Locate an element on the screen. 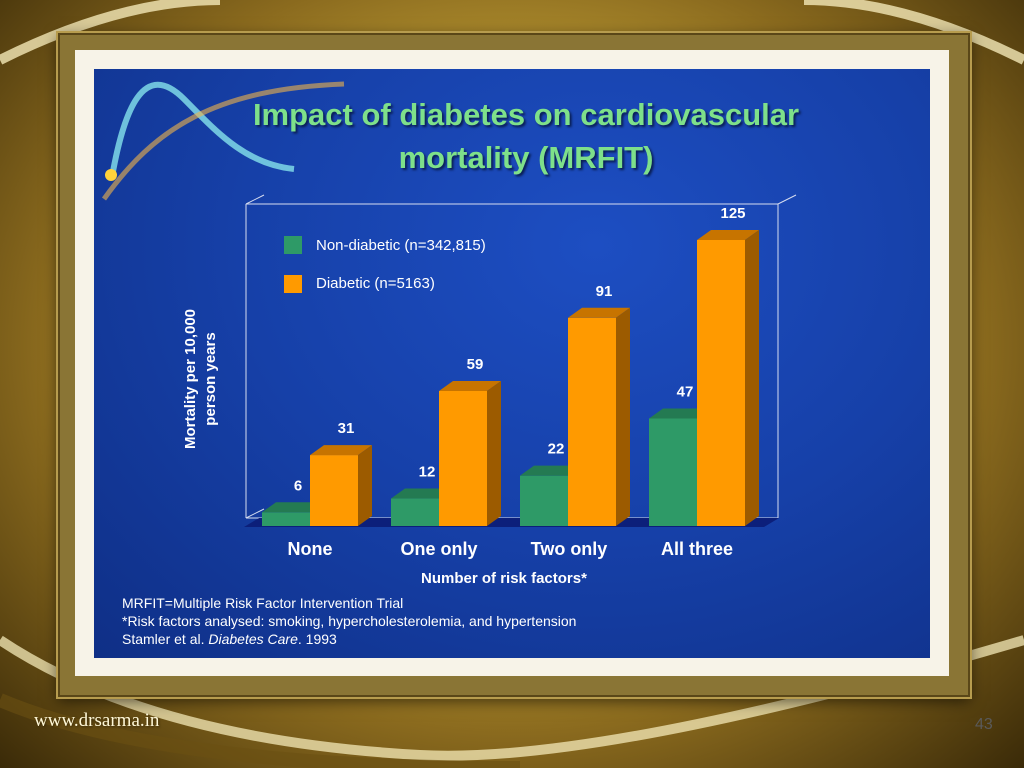 The height and width of the screenshot is (768, 1024). category-label-one-only: One only is located at coordinates (438, 549).